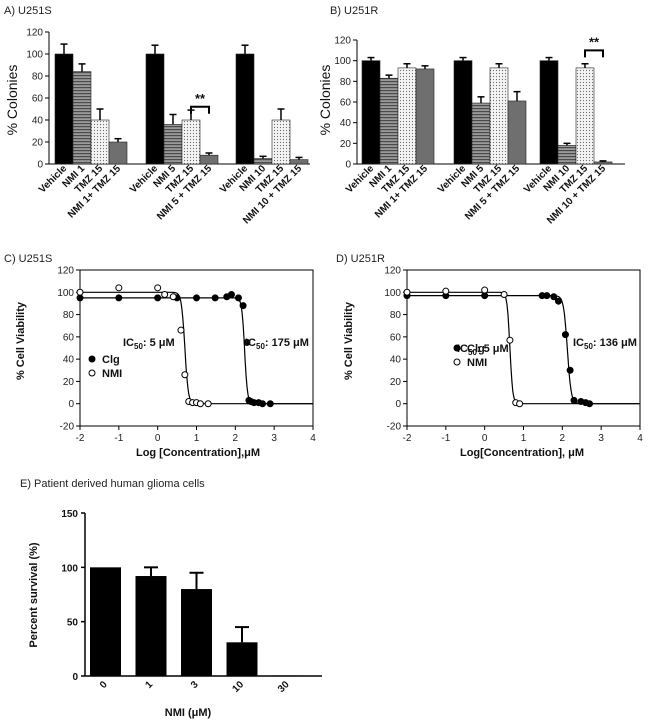 Image resolution: width=650 pixels, height=724 pixels. I want to click on x-tick-label: -2, so click(80, 438).